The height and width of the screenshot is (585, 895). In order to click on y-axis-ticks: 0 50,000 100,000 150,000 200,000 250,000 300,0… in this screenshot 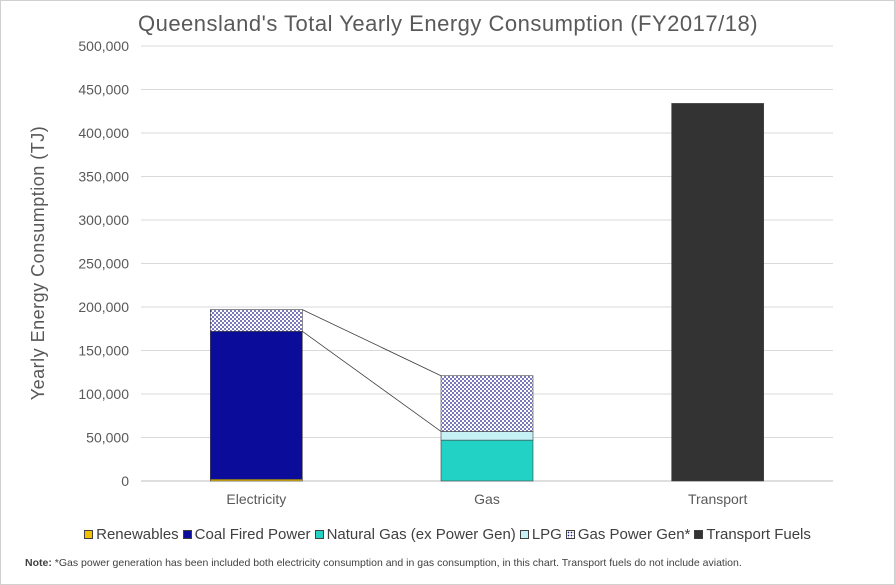, I will do `click(103, 263)`.